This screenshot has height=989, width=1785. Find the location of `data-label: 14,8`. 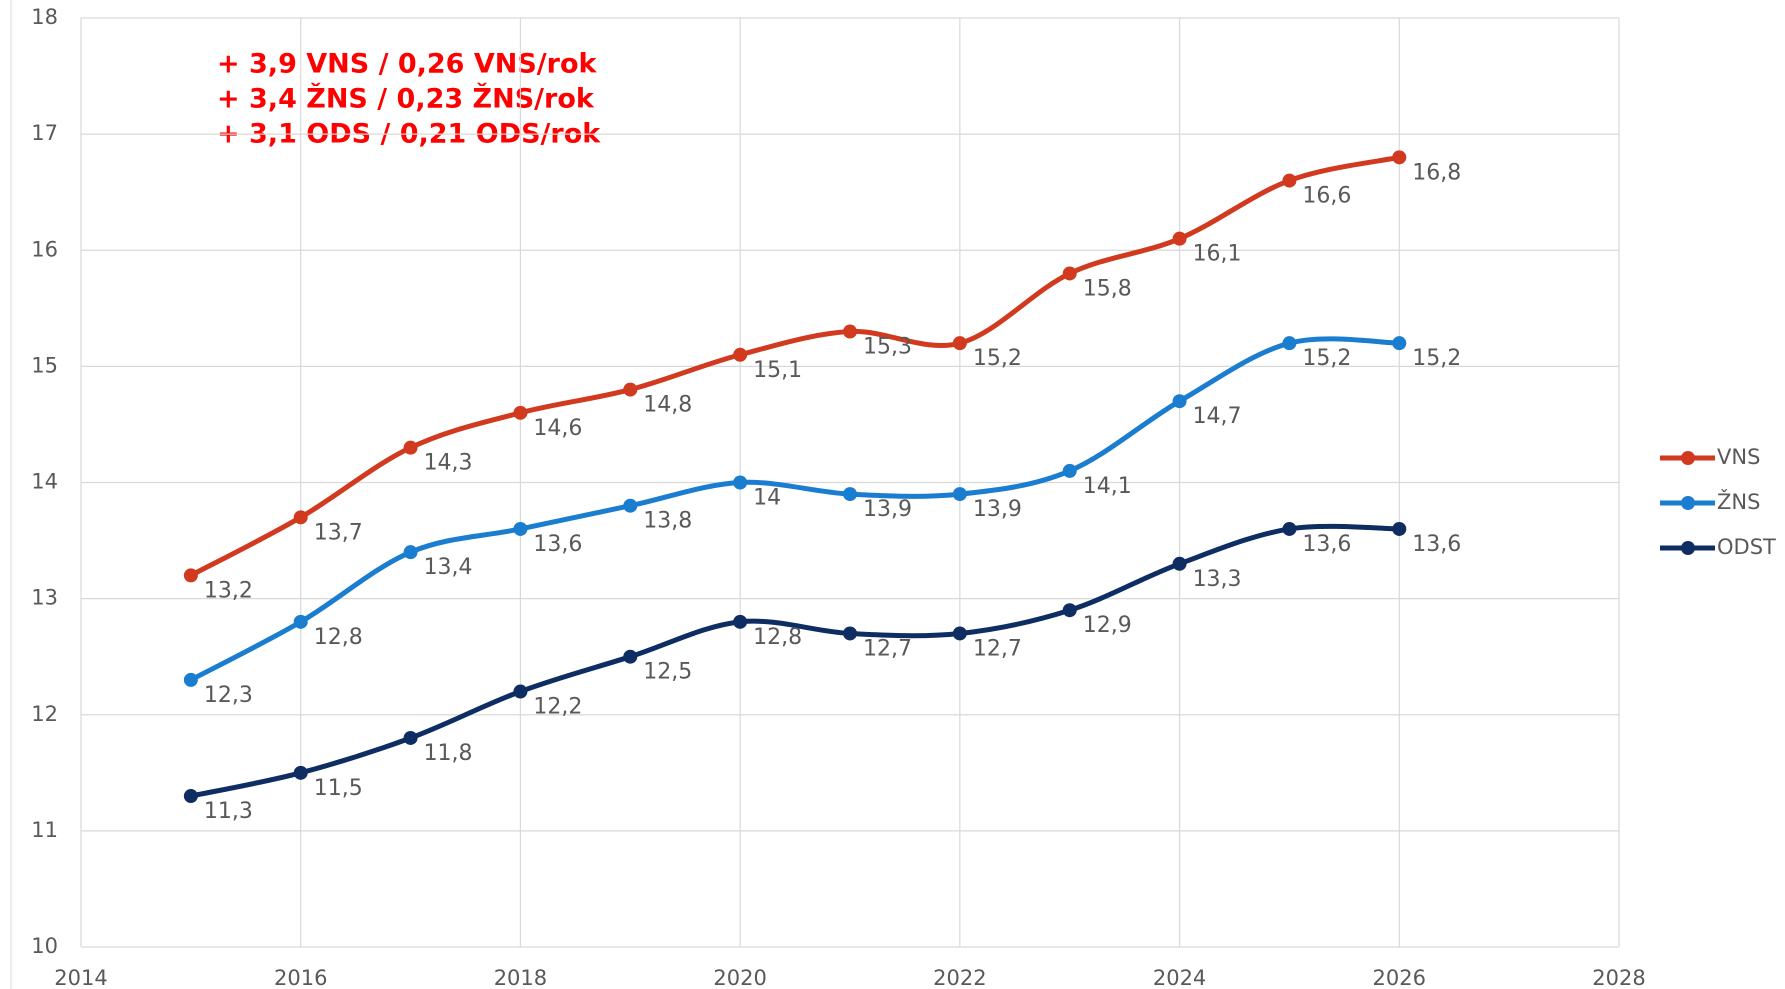

data-label: 14,8 is located at coordinates (667, 405).